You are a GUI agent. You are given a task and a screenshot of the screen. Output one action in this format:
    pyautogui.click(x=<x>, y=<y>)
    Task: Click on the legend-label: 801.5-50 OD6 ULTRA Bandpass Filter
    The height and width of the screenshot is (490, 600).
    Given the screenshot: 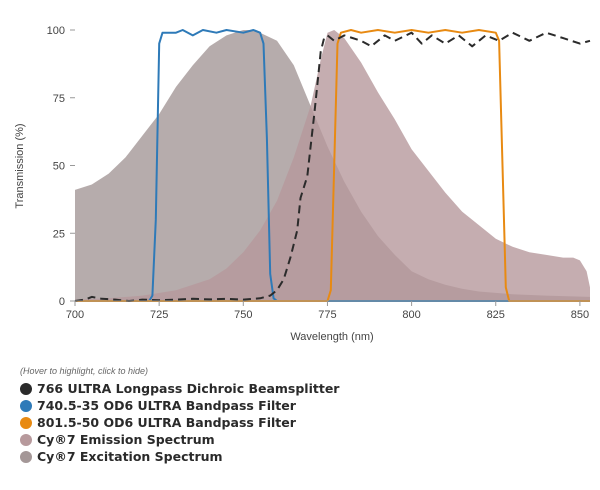 What is the action you would take?
    pyautogui.click(x=166, y=422)
    